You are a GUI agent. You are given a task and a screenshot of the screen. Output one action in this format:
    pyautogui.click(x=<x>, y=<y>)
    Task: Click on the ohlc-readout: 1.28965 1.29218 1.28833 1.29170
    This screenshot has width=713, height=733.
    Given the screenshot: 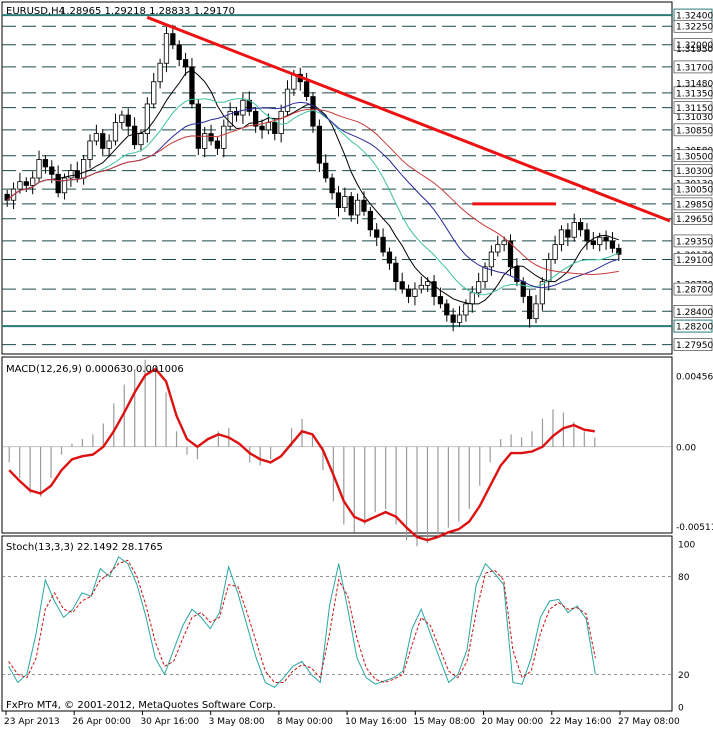 What is the action you would take?
    pyautogui.click(x=147, y=11)
    